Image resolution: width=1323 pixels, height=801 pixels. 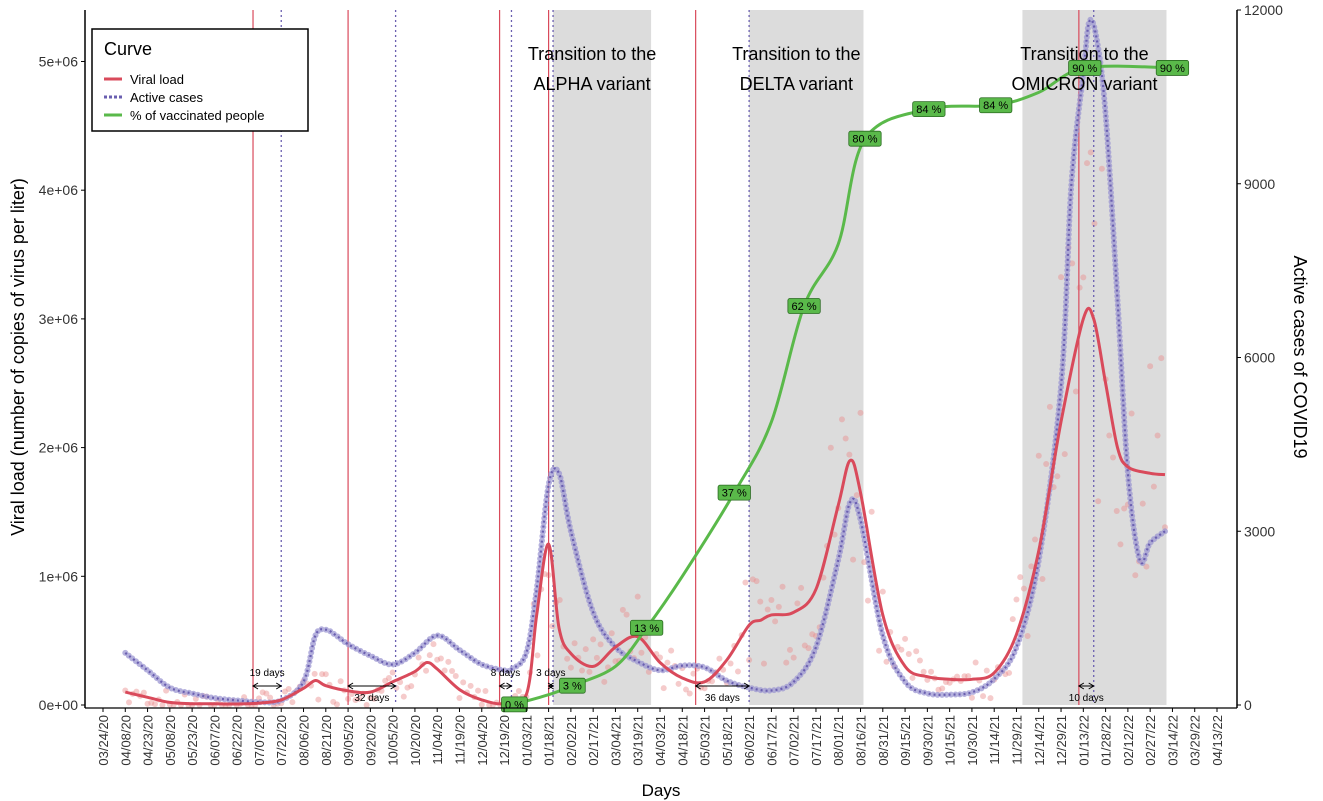 I want to click on x-tick-label: 08/31/21, so click(x=883, y=740).